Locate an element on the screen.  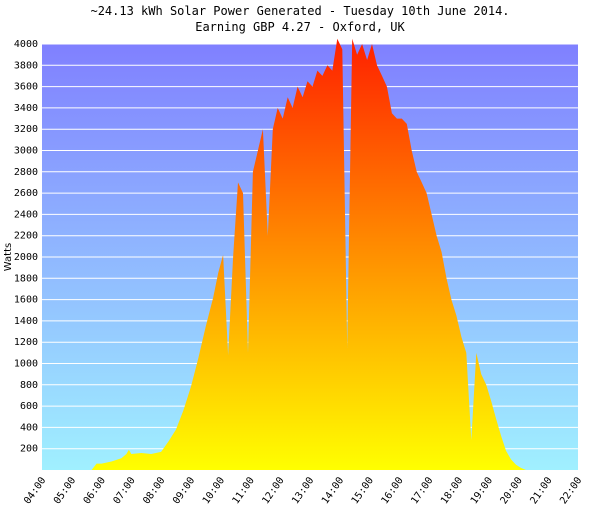
x-tick-label: 19:00 is located at coordinates (482, 490).